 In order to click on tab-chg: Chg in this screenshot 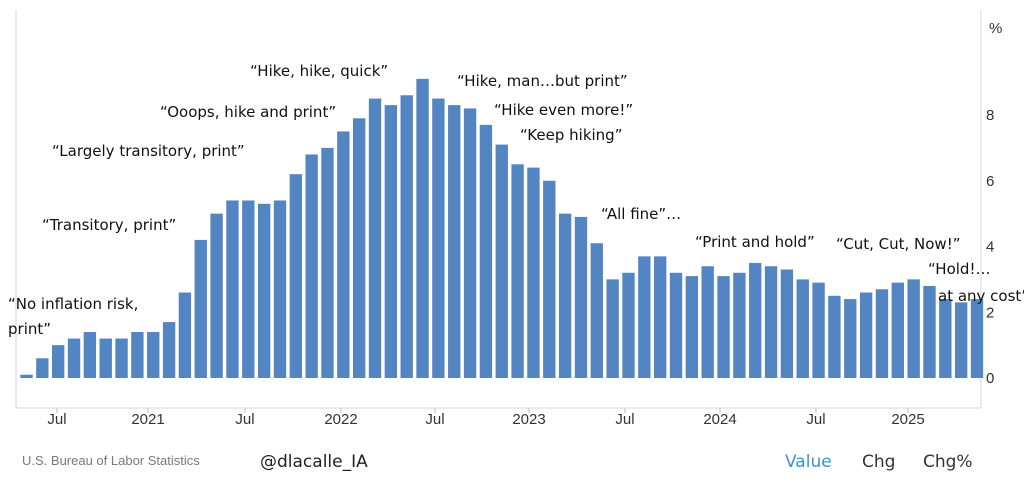, I will do `click(879, 462)`.